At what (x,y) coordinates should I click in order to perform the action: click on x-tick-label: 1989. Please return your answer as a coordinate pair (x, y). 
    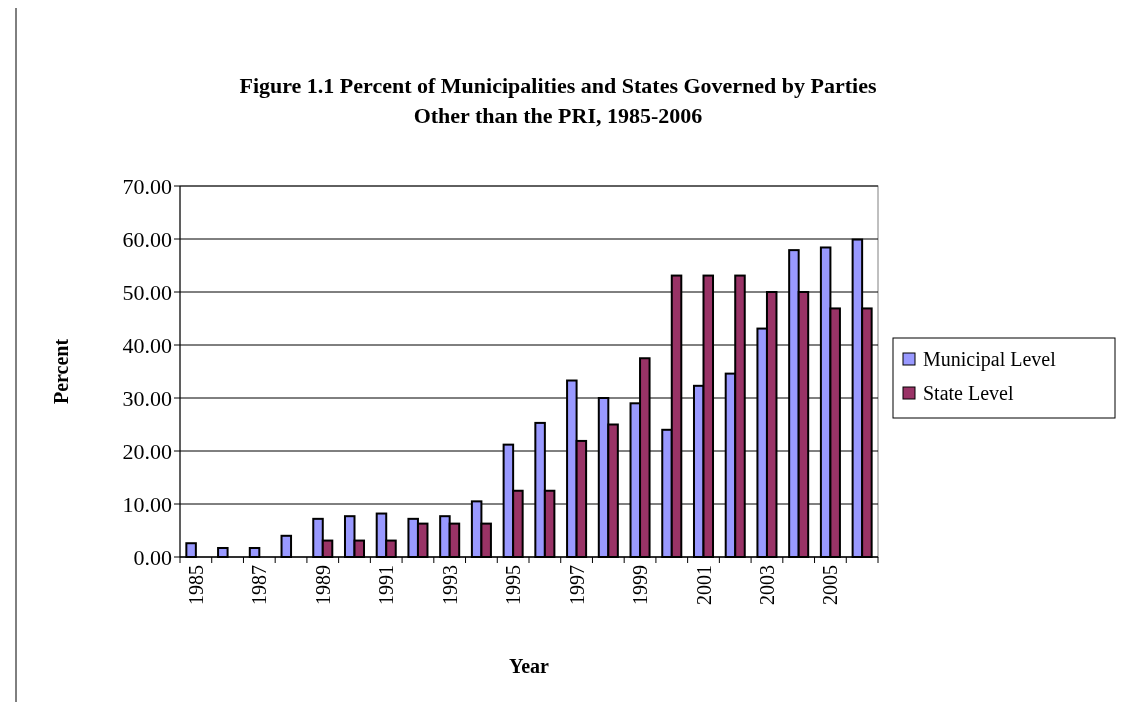
    Looking at the image, I should click on (322, 585).